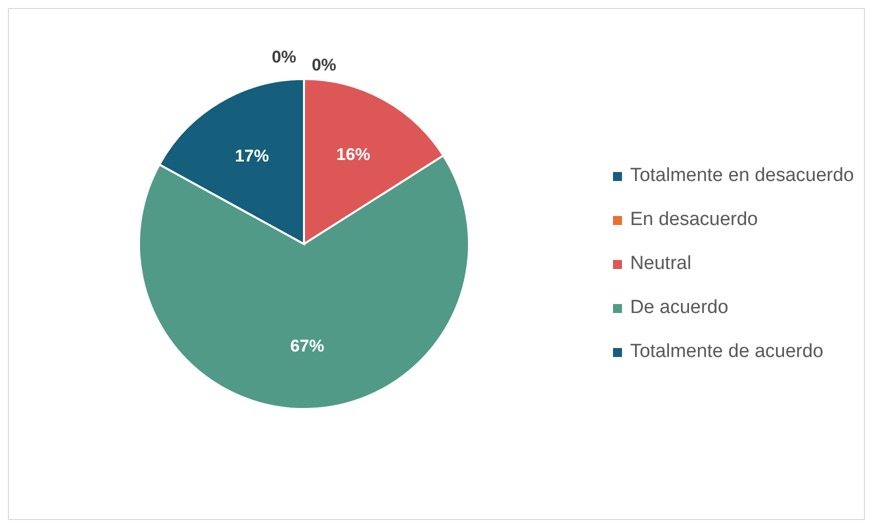 This screenshot has width=873, height=527. I want to click on data-label: 67%, so click(307, 346).